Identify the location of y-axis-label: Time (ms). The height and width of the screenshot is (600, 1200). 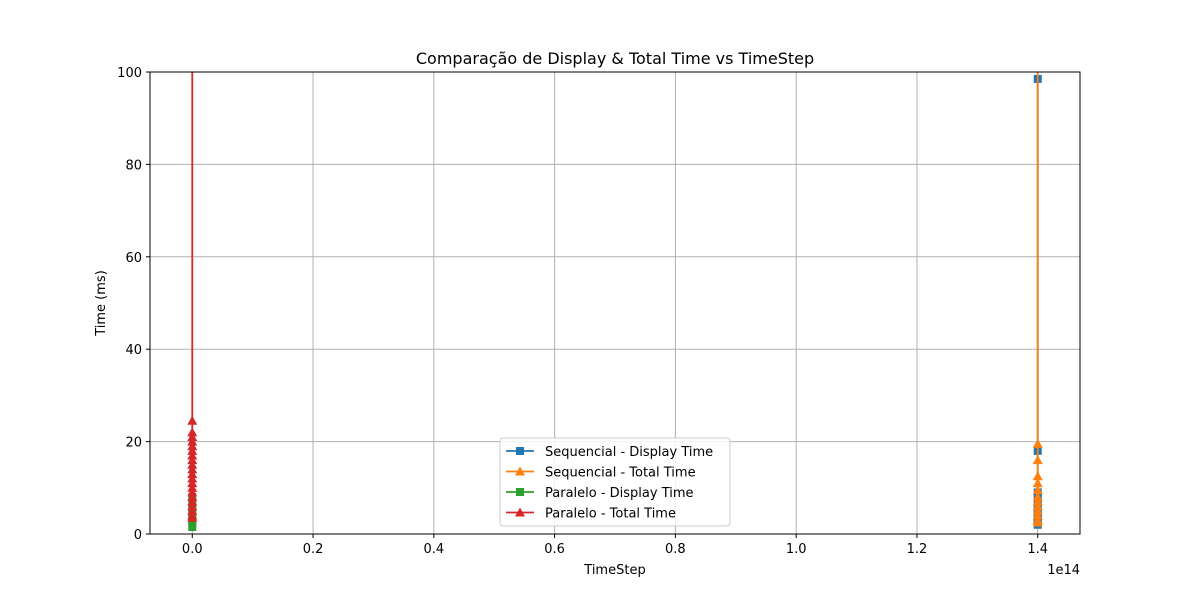
(101, 303).